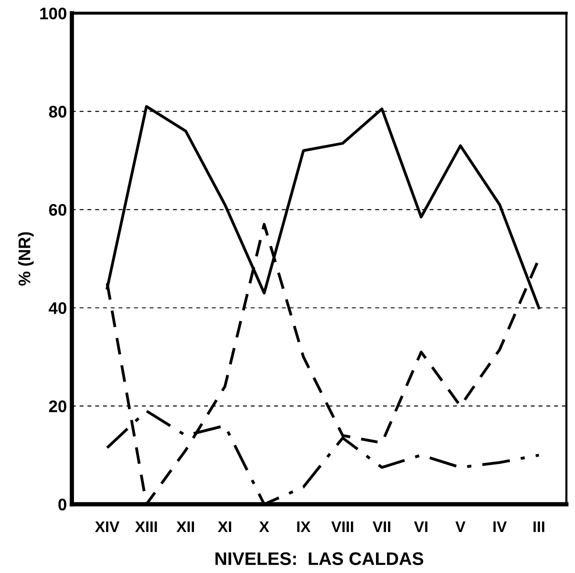 This screenshot has width=575, height=573. Describe the element at coordinates (460, 526) in the screenshot. I see `x-tick-label: V` at that location.